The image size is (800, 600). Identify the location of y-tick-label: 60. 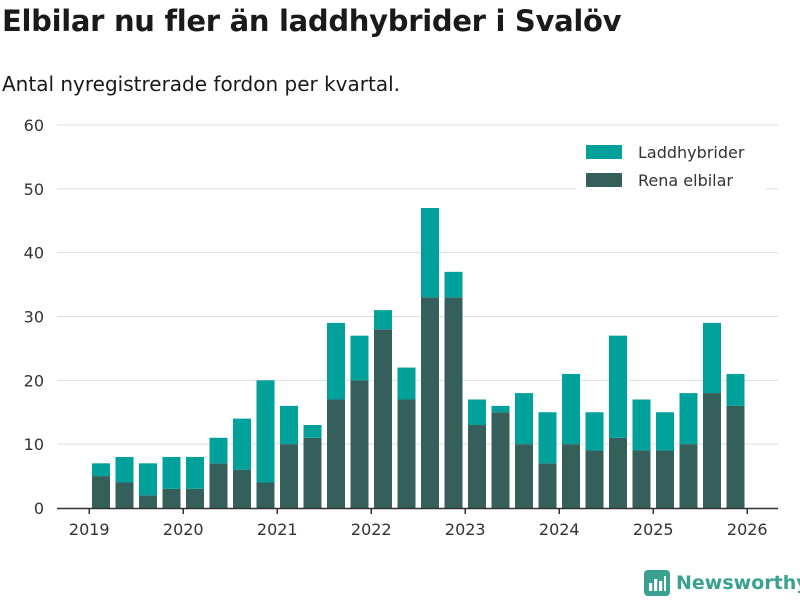
(34, 125).